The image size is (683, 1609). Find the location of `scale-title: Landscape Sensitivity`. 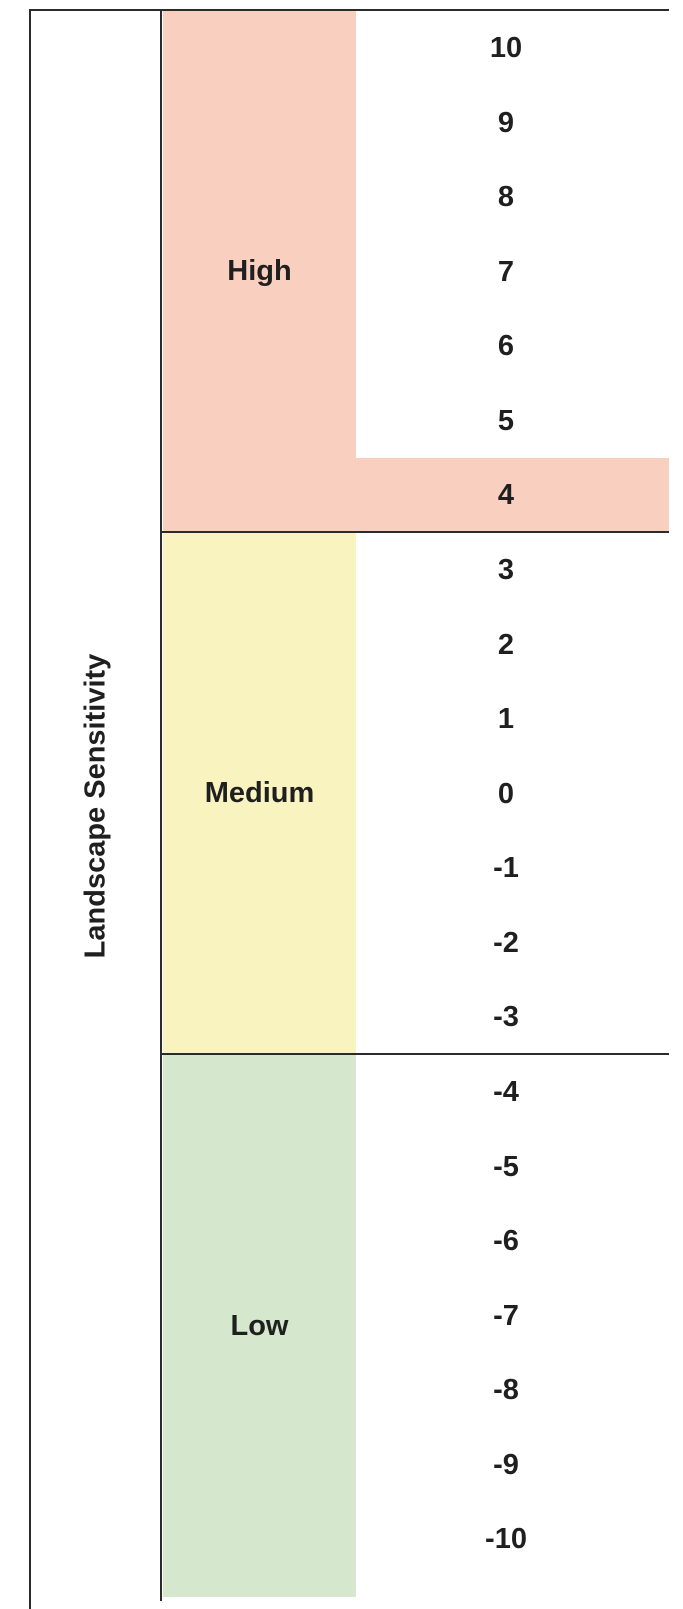

scale-title: Landscape Sensitivity is located at coordinates (95, 806).